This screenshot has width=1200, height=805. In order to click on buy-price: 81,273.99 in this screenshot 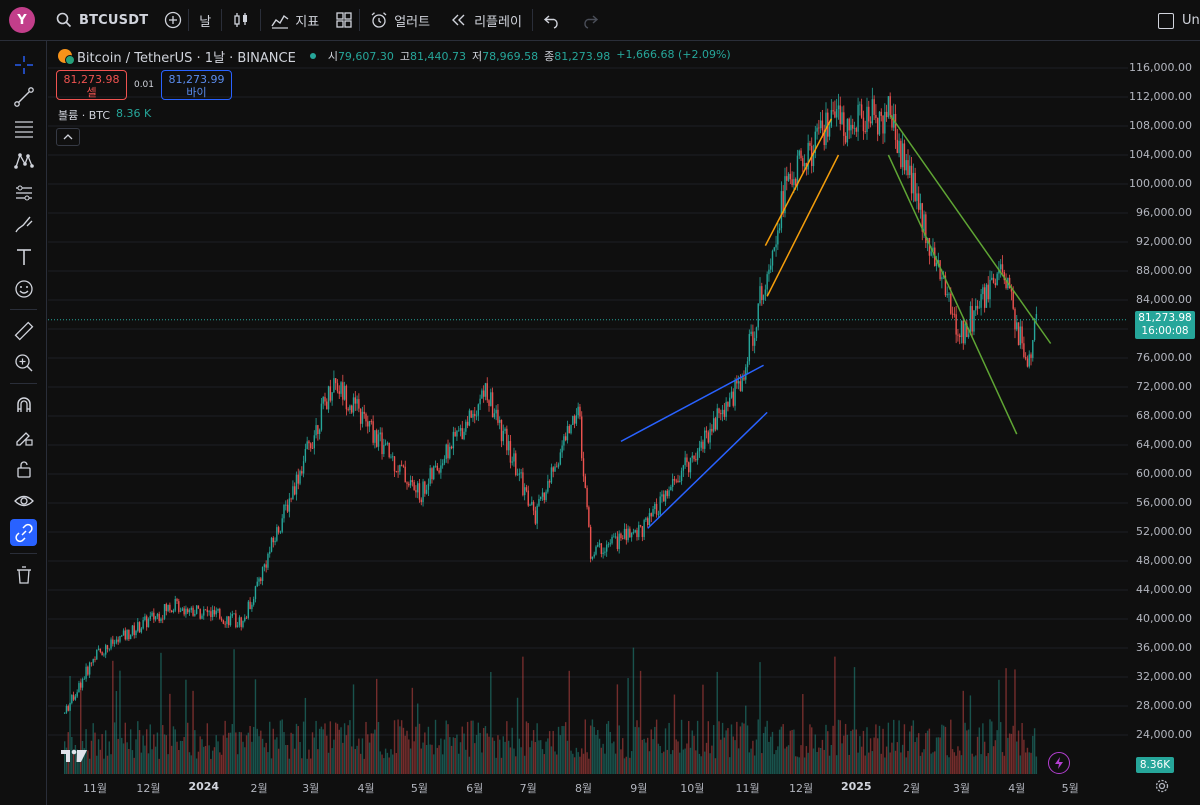, I will do `click(196, 79)`.